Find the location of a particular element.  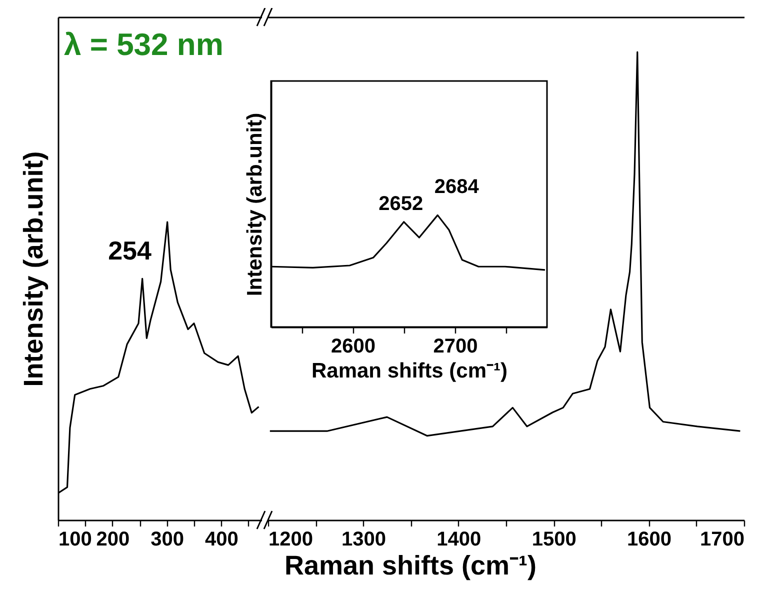

annotation: 2652 is located at coordinates (401, 203).